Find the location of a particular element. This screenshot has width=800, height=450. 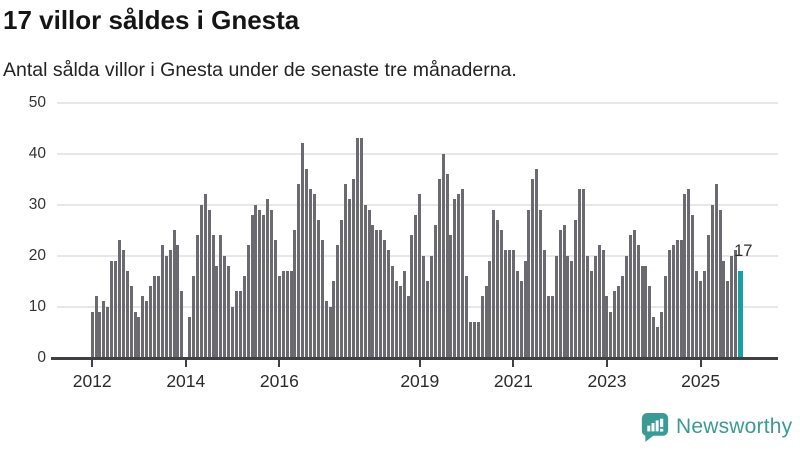

y-axis-label: 10 is located at coordinates (37, 306).